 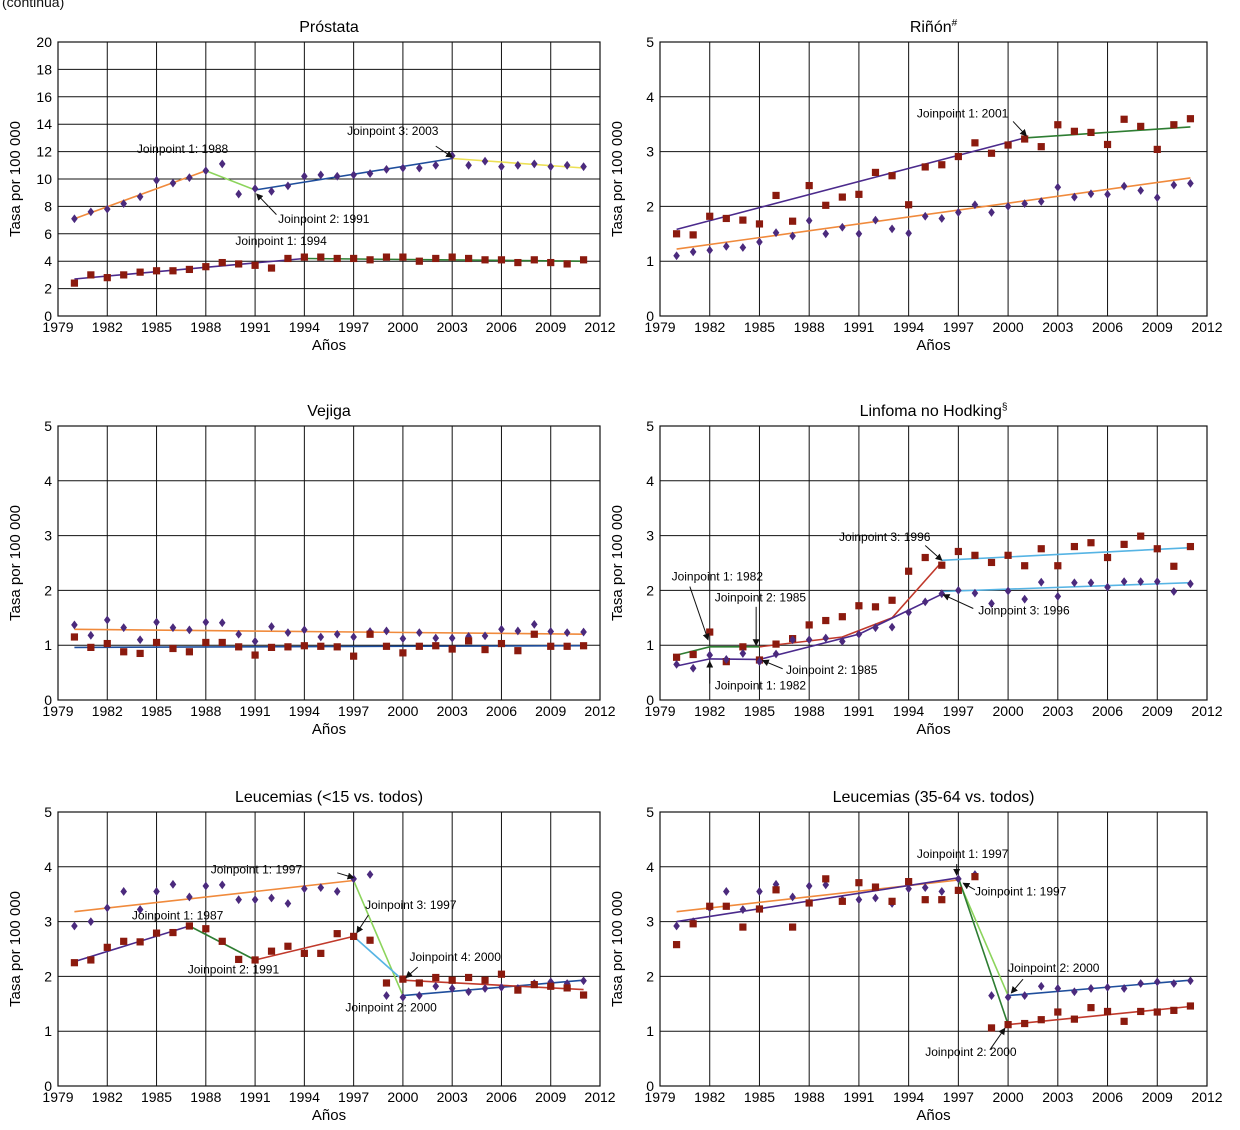 I want to click on joinpoint-annotation: Joinpoint 3: 1997, so click(x=411, y=905).